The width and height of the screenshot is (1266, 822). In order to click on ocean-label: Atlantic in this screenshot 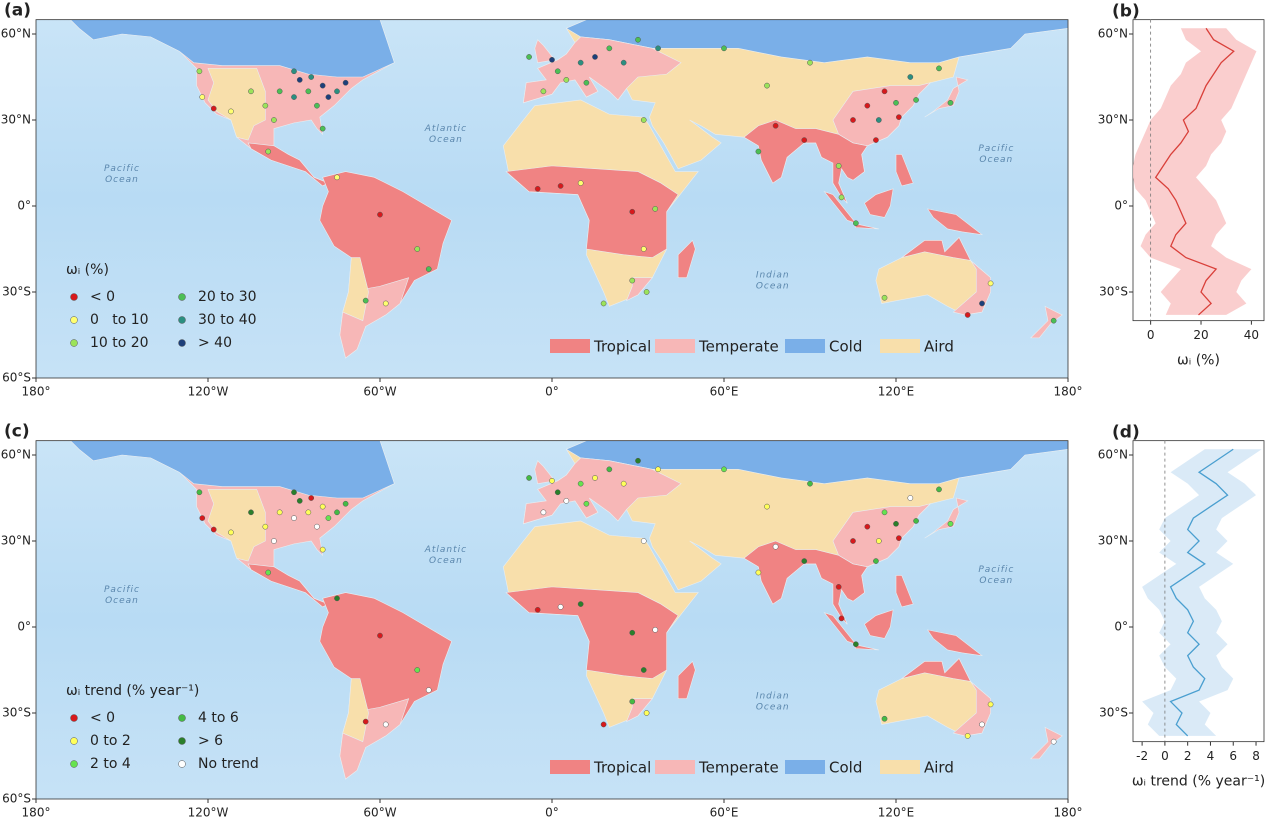, I will do `click(445, 550)`.